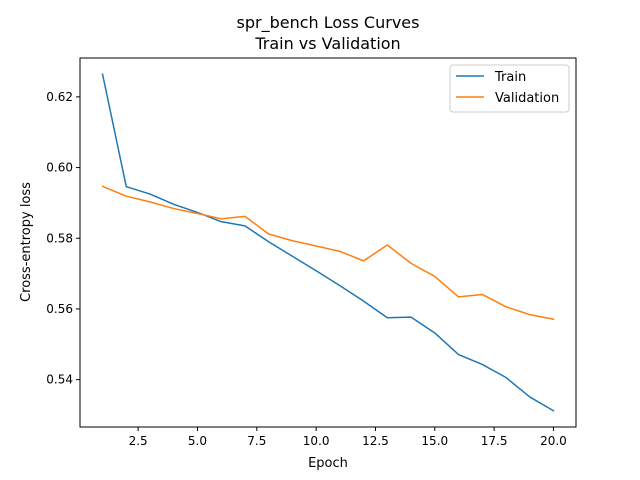 This screenshot has height=480, width=640. I want to click on x-tick-label: 17.5, so click(494, 441).